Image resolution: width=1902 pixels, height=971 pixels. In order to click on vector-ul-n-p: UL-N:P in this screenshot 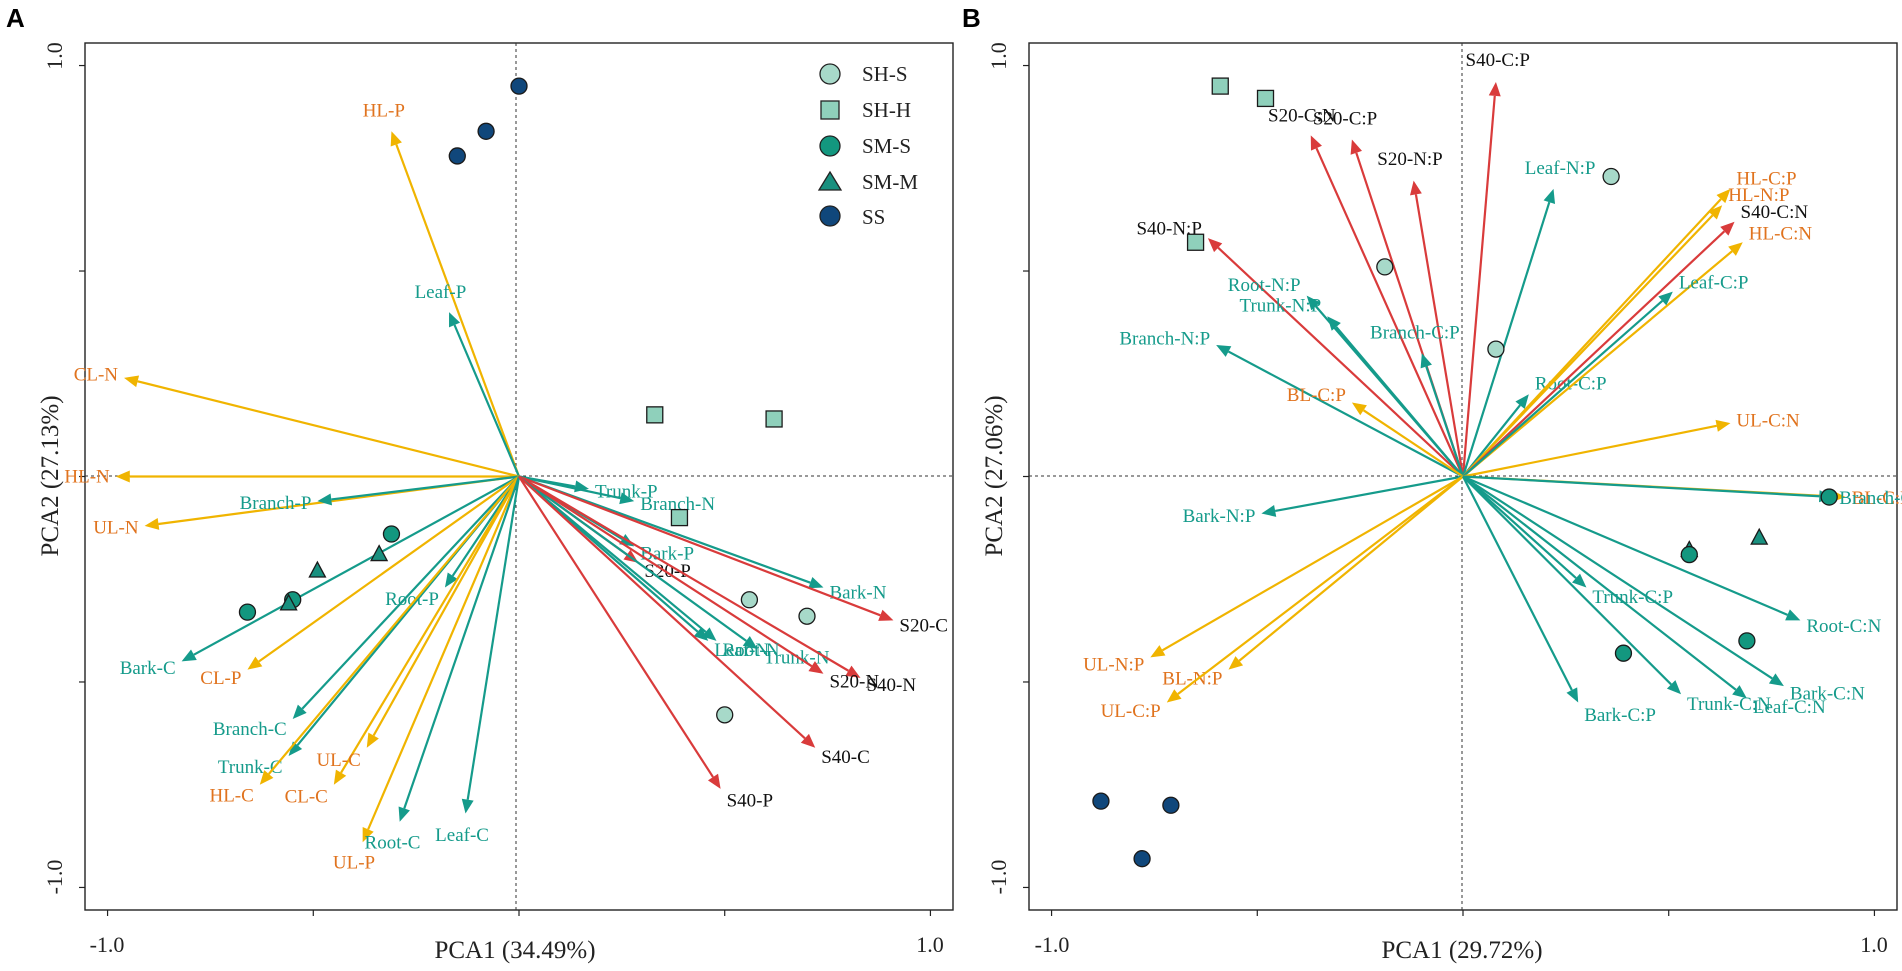, I will do `click(1273, 575)`.